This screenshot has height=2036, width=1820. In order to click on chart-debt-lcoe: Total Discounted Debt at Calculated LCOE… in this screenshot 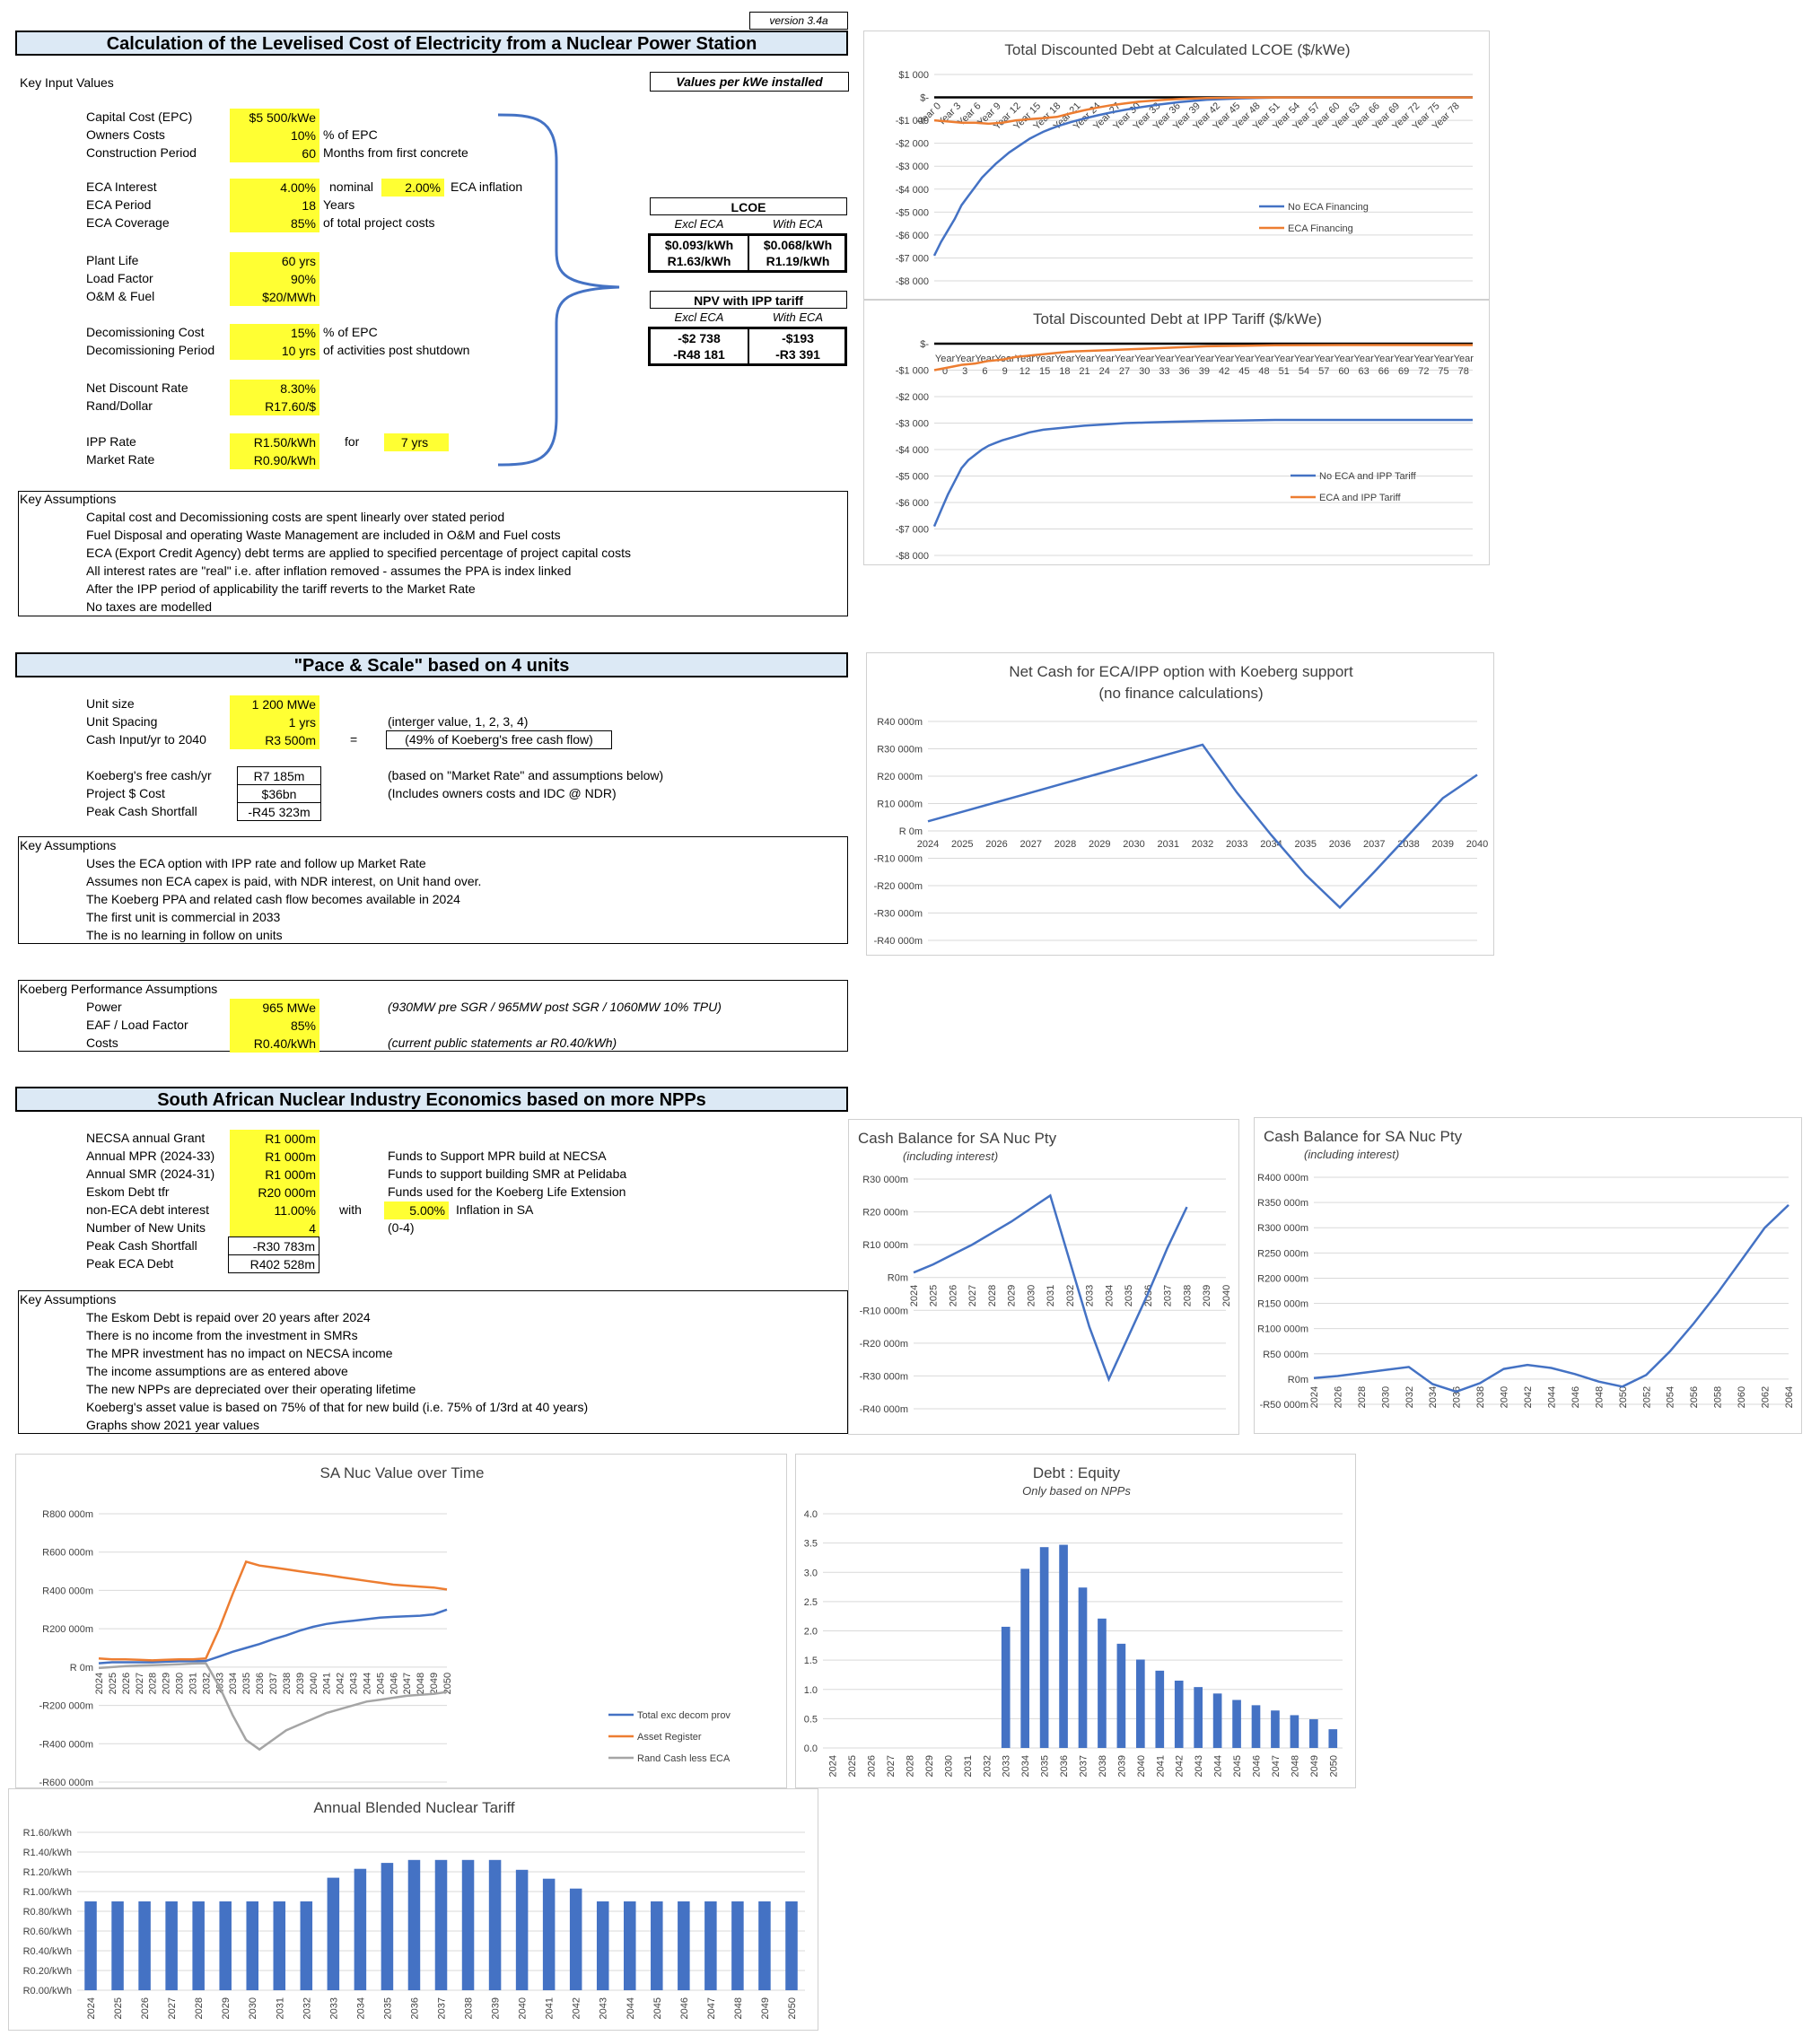, I will do `click(1176, 165)`.